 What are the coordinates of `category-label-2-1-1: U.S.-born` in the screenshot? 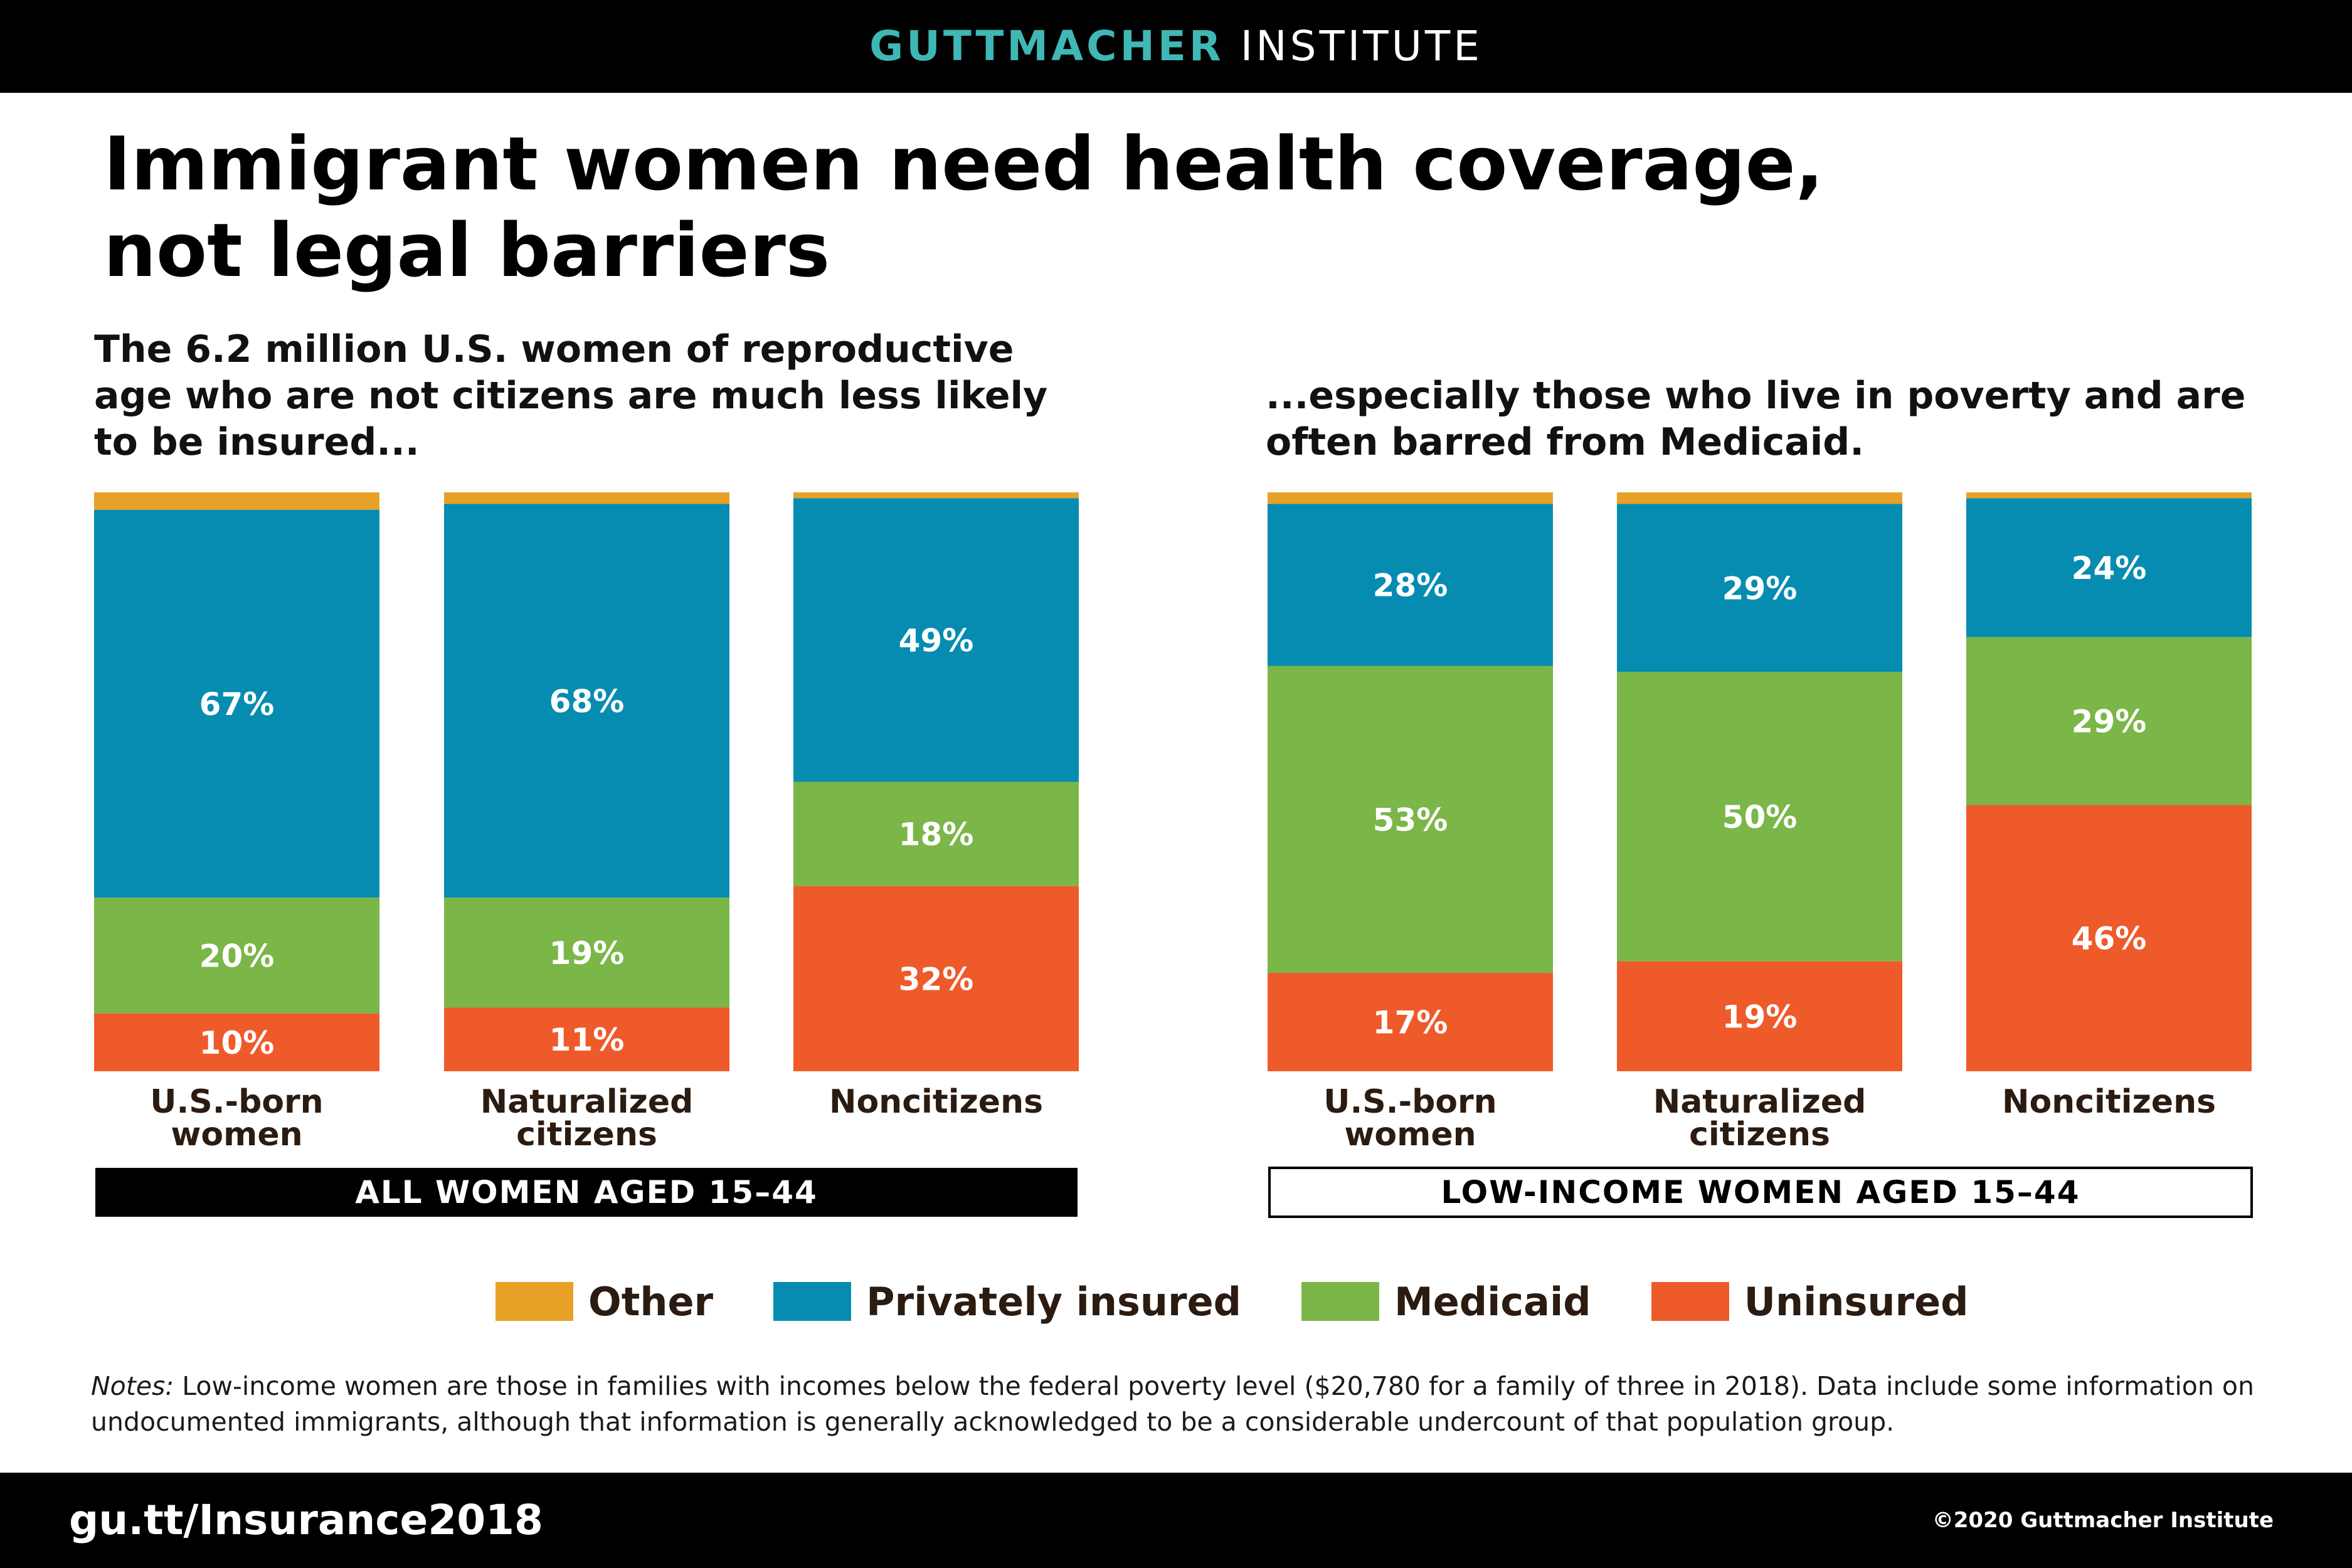 It's located at (1409, 1102).